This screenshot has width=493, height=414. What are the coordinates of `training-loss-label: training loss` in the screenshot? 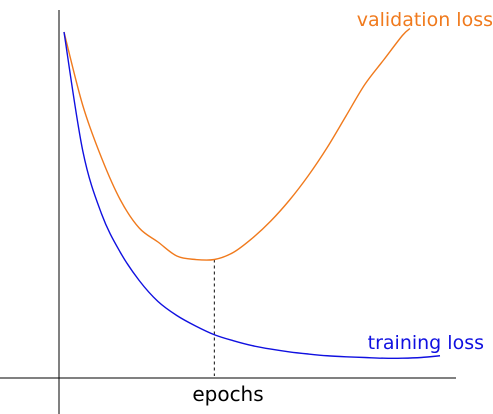 It's located at (426, 343).